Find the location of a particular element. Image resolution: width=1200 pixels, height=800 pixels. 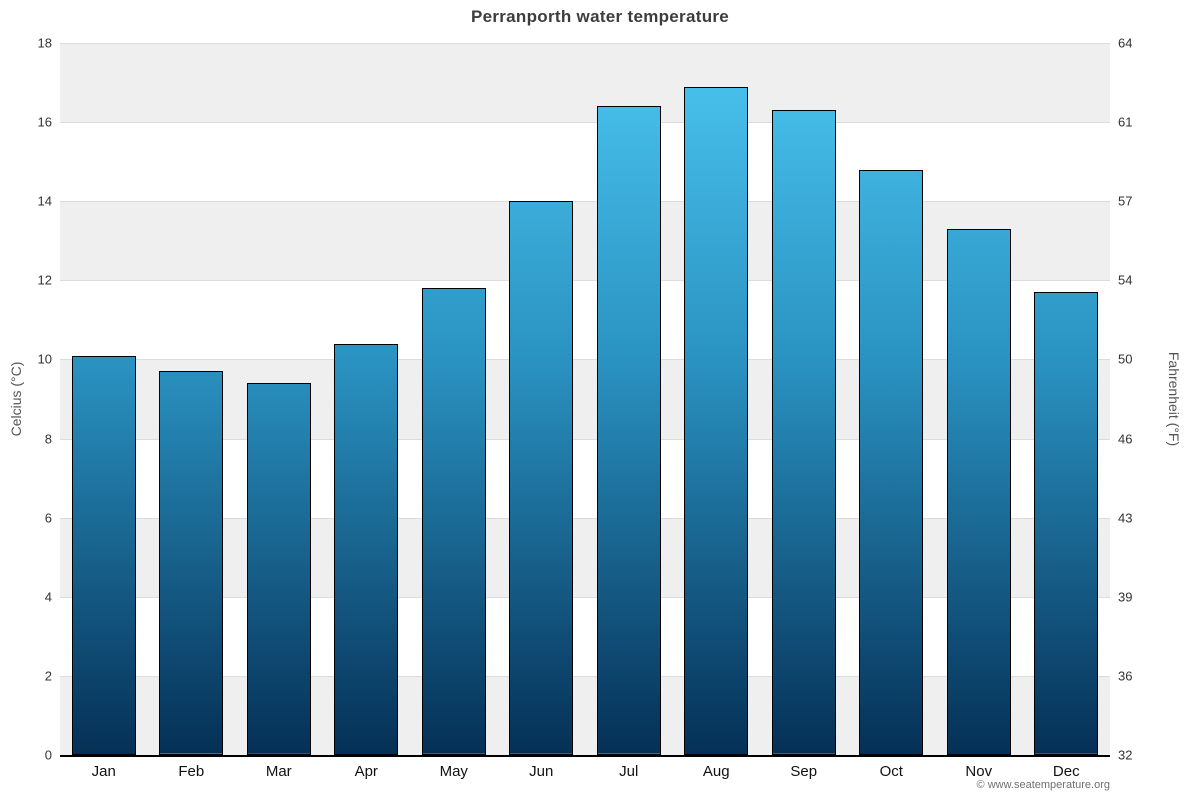

y-tick-label-fahrenheit: 36 is located at coordinates (1125, 676).